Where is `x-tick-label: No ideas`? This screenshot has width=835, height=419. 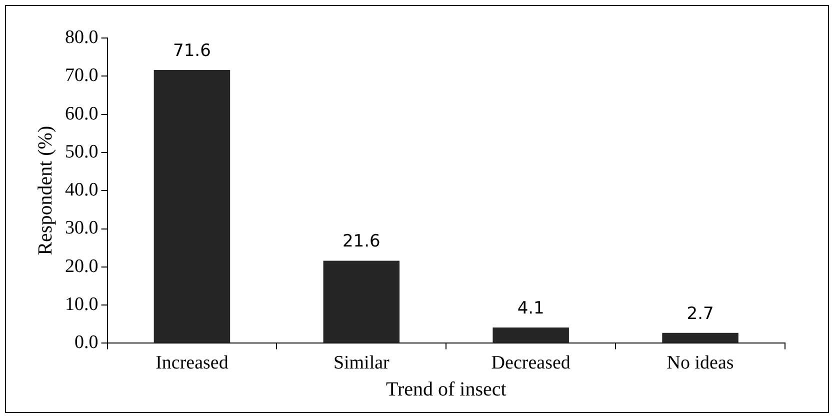 x-tick-label: No ideas is located at coordinates (700, 363).